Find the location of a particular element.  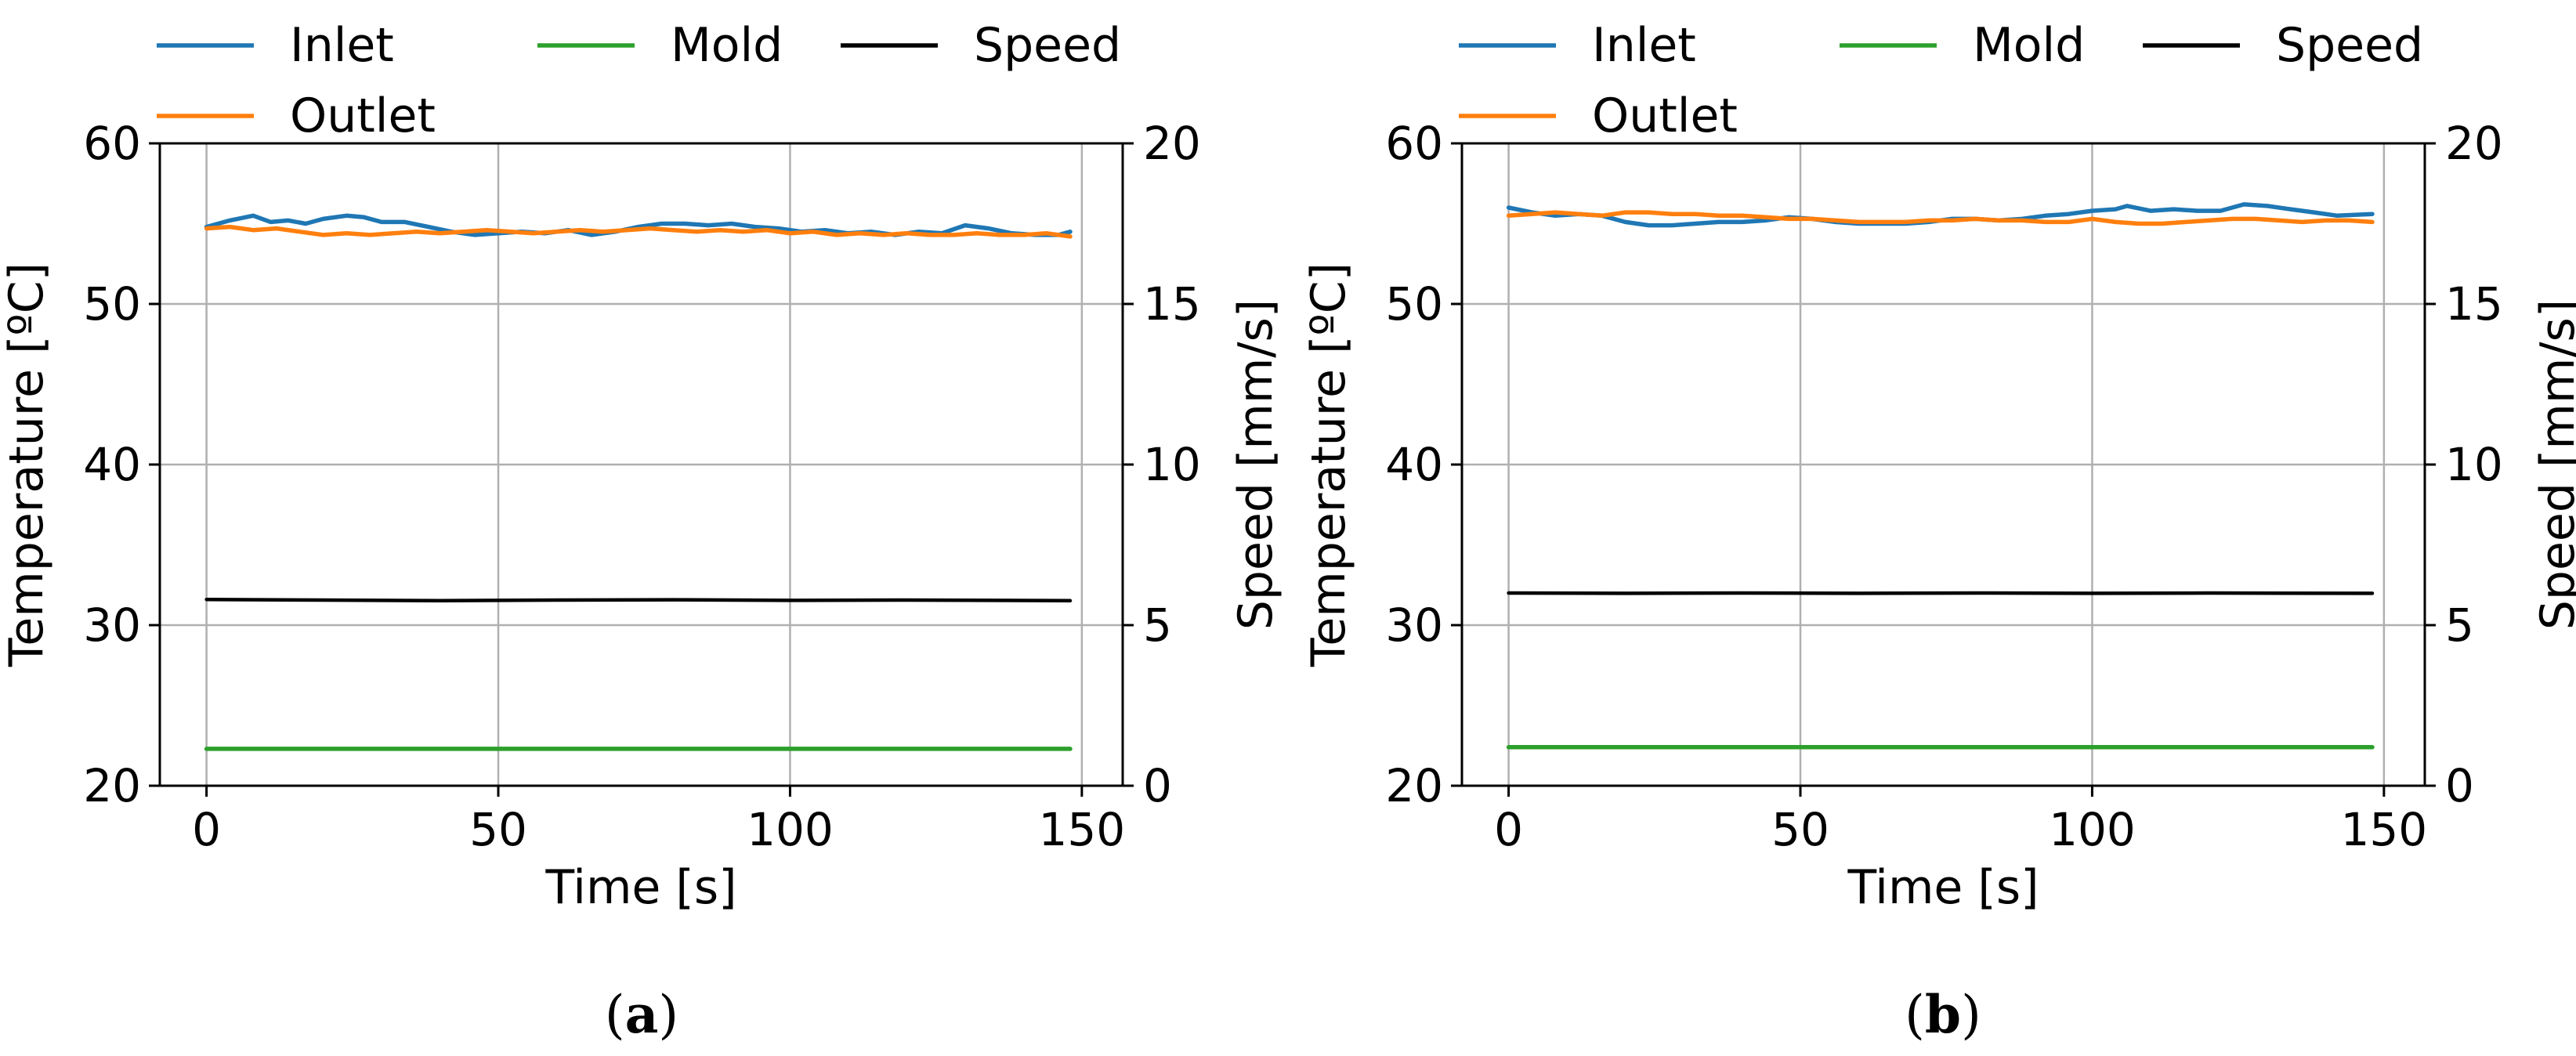

panel-caption-letter: a is located at coordinates (642, 1014).